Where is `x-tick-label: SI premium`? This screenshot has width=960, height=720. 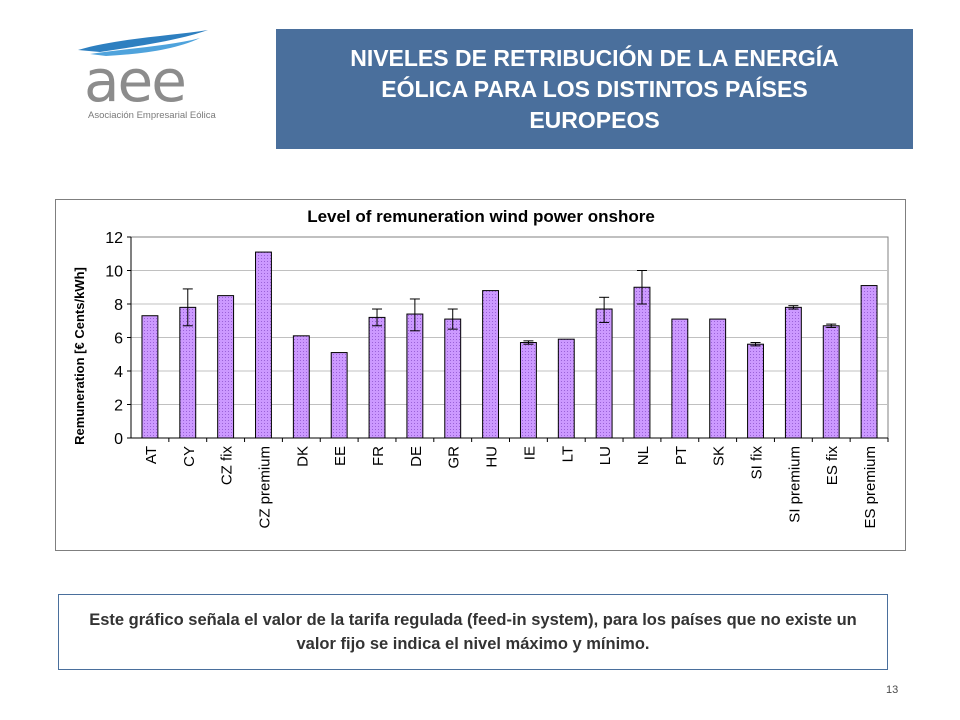
x-tick-label: SI premium is located at coordinates (794, 484).